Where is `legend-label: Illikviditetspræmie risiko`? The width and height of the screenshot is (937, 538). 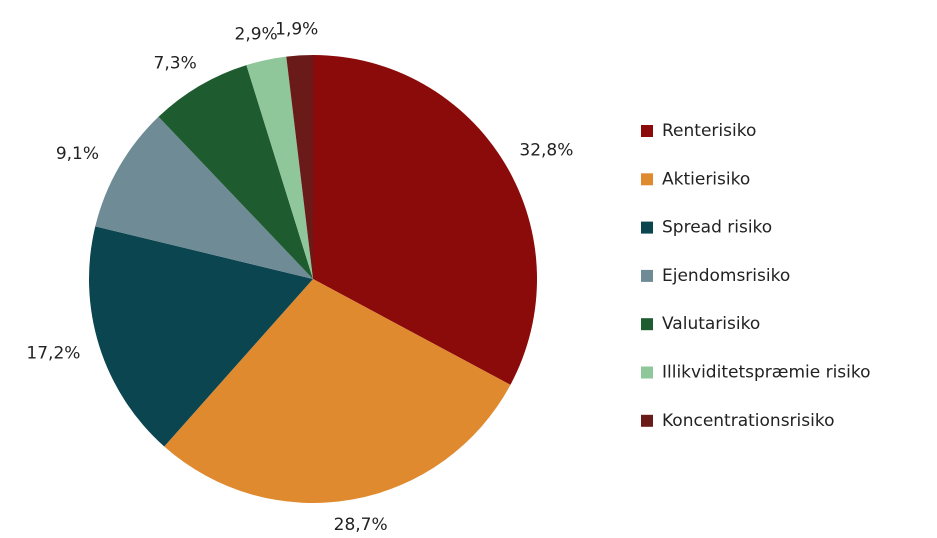
legend-label: Illikviditetspræmie risiko is located at coordinates (766, 373).